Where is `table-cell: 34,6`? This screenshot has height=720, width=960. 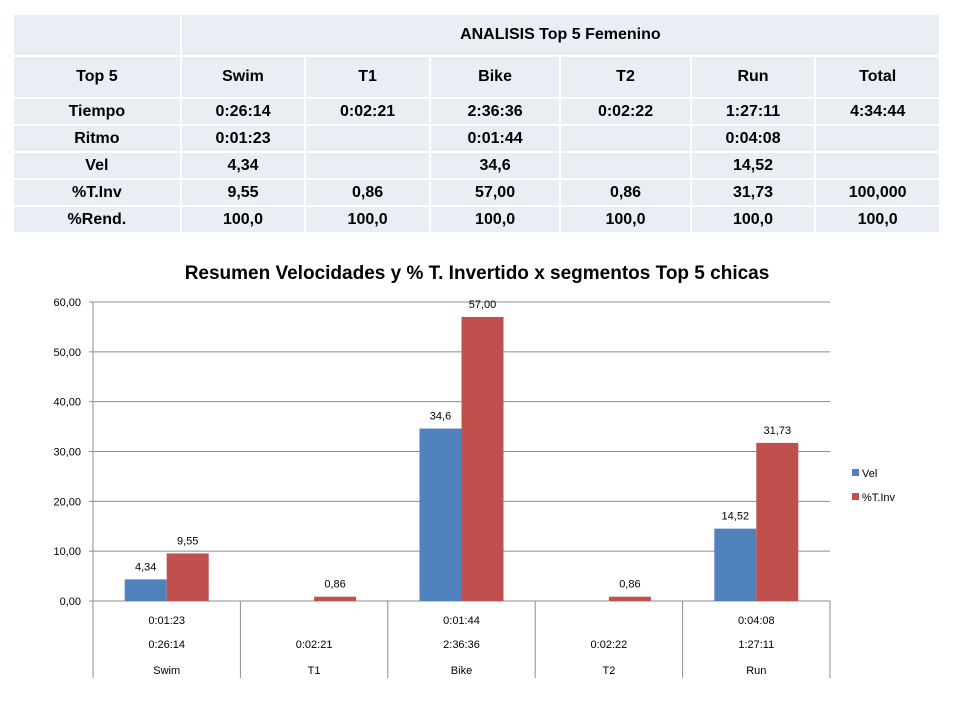
table-cell: 34,6 is located at coordinates (495, 165).